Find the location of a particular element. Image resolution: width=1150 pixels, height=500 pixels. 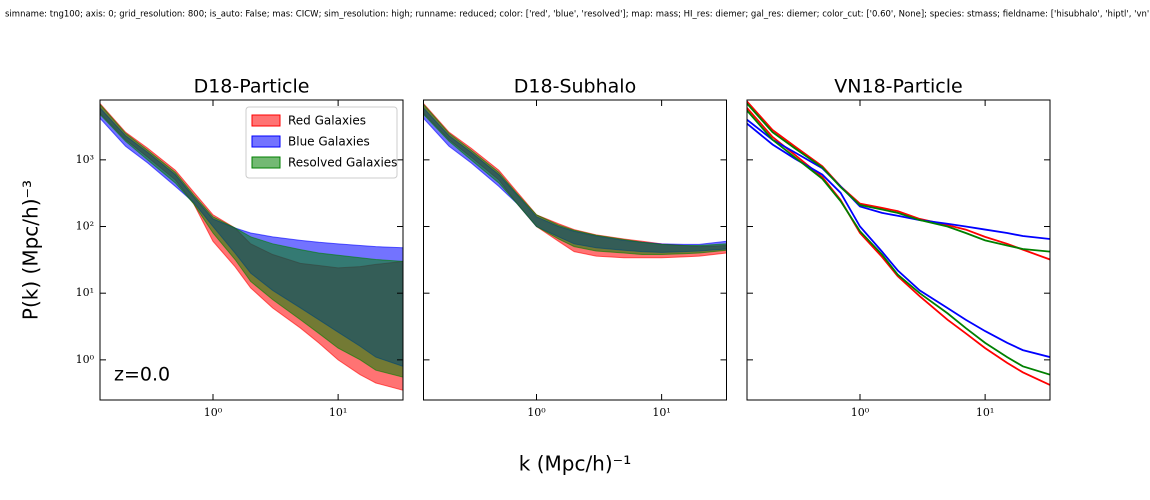

y-axis-label: P(k) (Mpc/h)⁻³ is located at coordinates (31, 250).